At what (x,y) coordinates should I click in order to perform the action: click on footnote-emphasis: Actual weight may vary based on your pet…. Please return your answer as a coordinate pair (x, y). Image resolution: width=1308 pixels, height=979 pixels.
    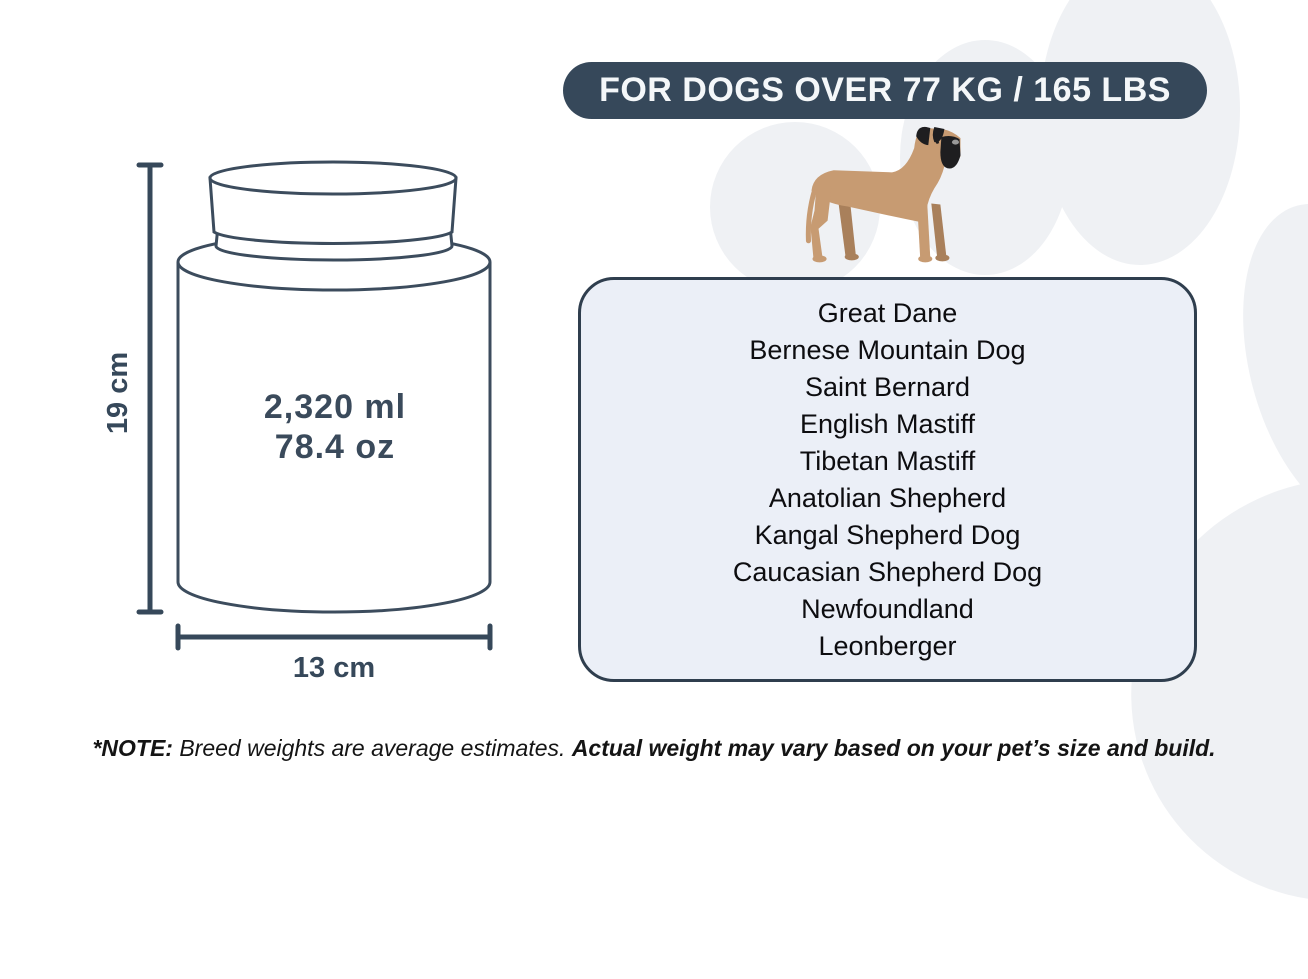
    Looking at the image, I should click on (893, 748).